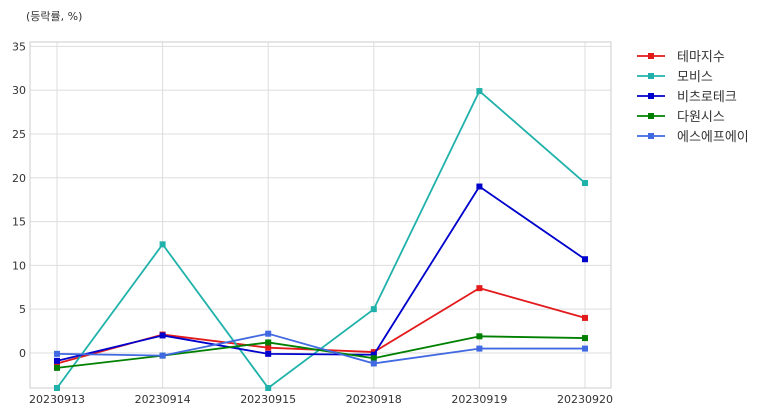 Image resolution: width=775 pixels, height=420 pixels. Describe the element at coordinates (479, 399) in the screenshot. I see `x-tick-label: 20230919` at that location.